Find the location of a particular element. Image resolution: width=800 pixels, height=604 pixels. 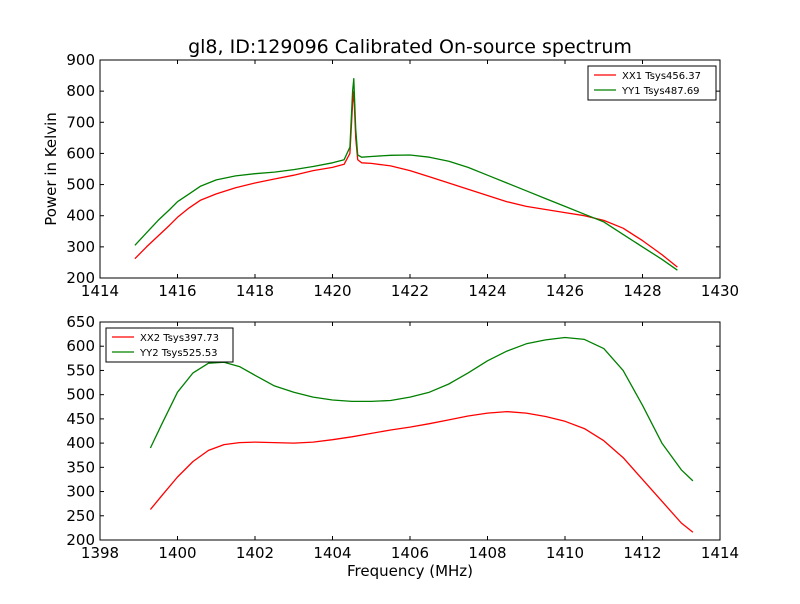

legend-entry: XX2 Tsys397.73 is located at coordinates (179, 338).